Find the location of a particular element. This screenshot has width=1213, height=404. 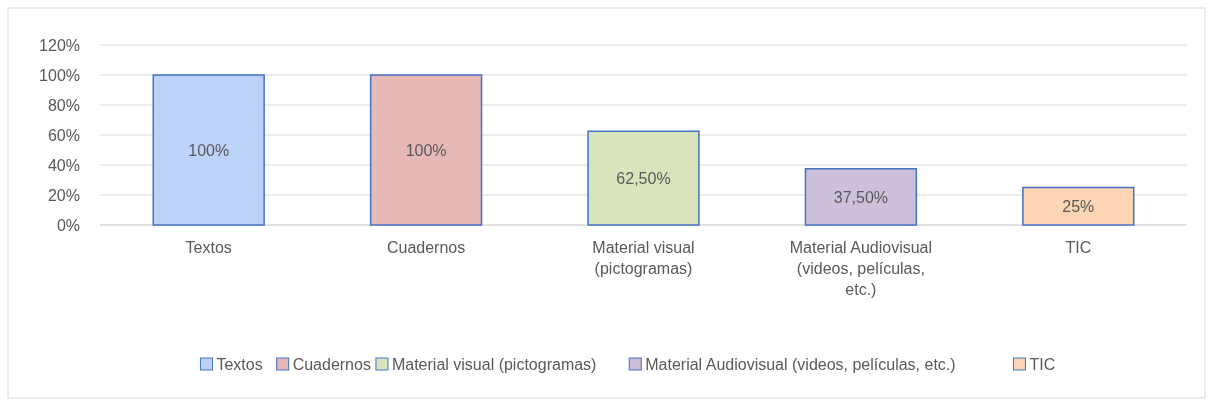

y-tick-label: 60% is located at coordinates (63, 135).